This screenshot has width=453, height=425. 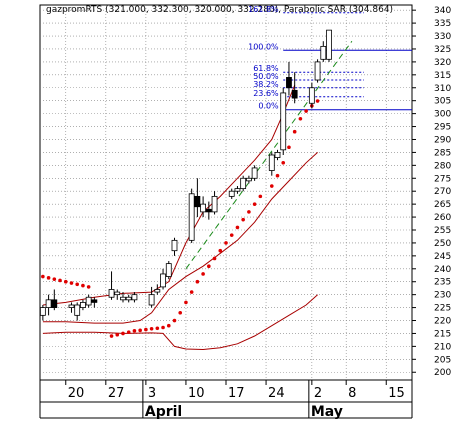 I want to click on x-tick-label: 10, so click(x=196, y=393).